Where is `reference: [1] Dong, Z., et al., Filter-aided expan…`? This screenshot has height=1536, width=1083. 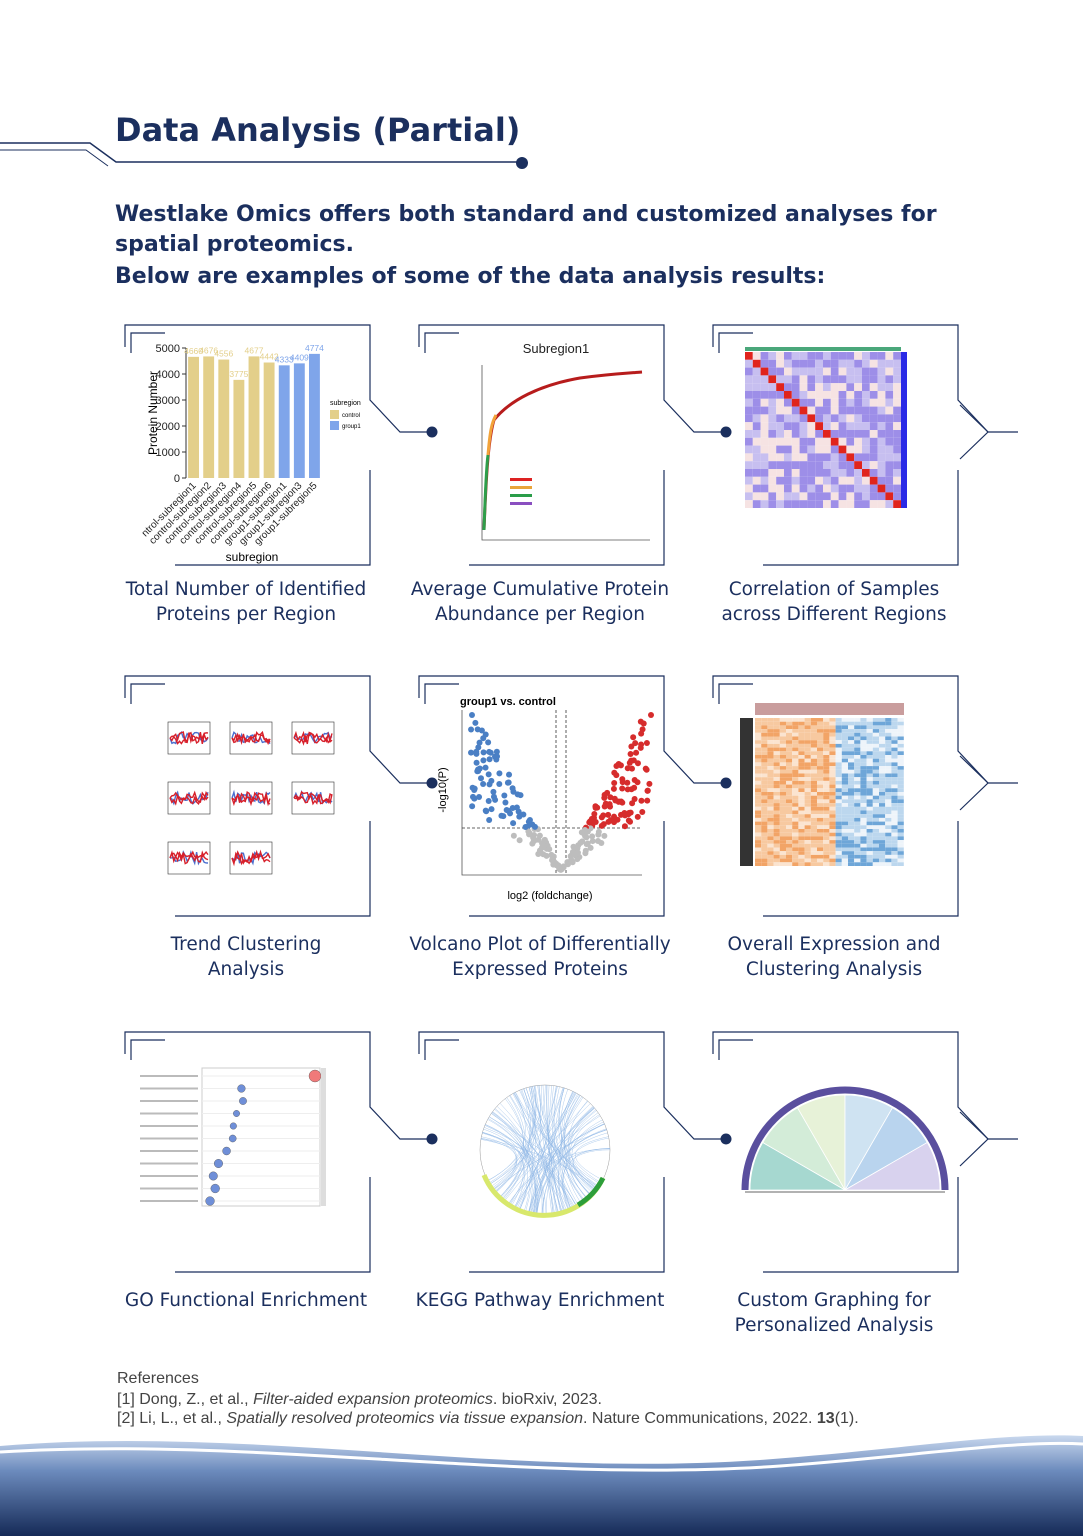 reference: [1] Dong, Z., et al., Filter-aided expan… is located at coordinates (359, 1399).